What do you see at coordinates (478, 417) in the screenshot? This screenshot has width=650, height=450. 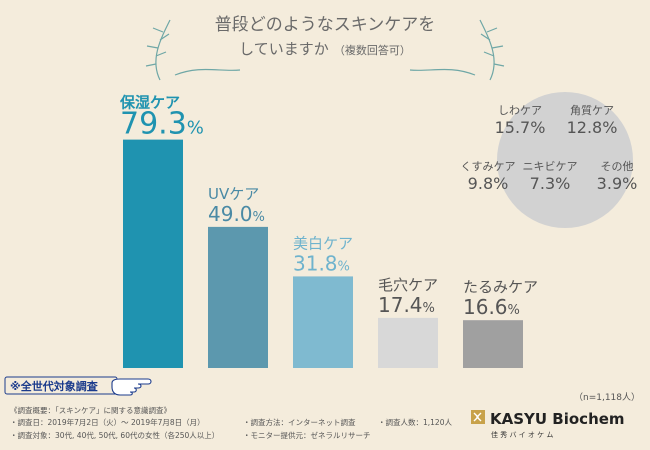 I see `kasyu-logo-icon` at bounding box center [478, 417].